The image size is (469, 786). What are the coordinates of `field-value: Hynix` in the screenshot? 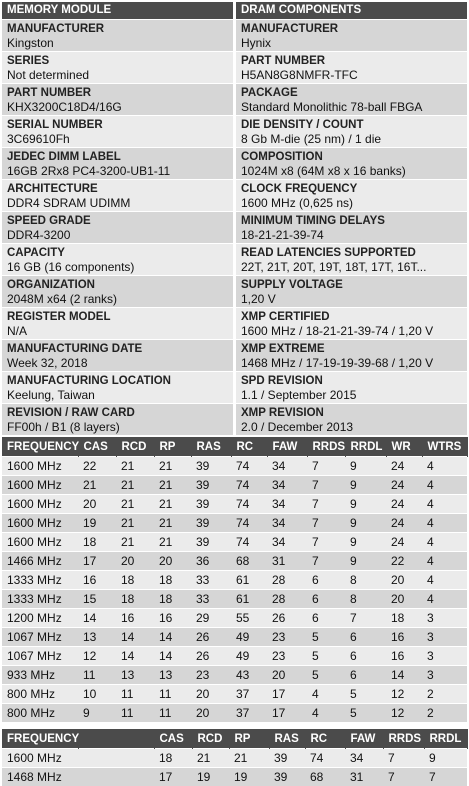 It's located at (351, 43).